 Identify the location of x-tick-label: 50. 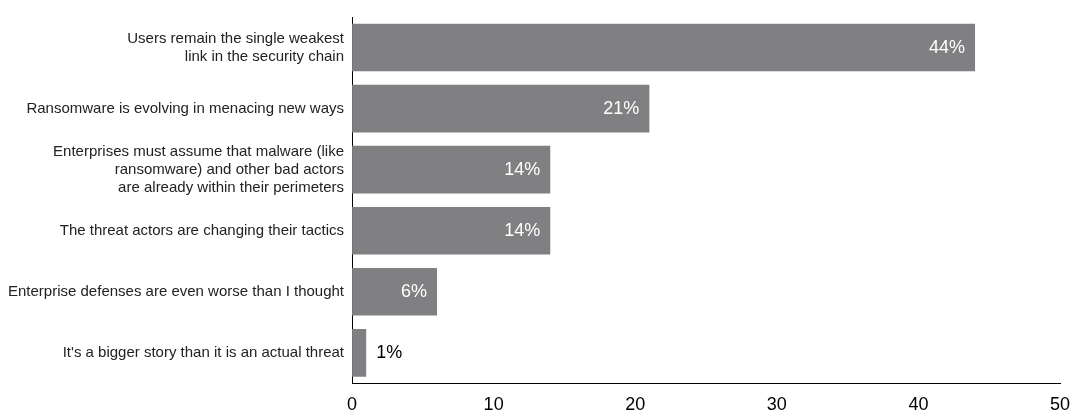
(1060, 404).